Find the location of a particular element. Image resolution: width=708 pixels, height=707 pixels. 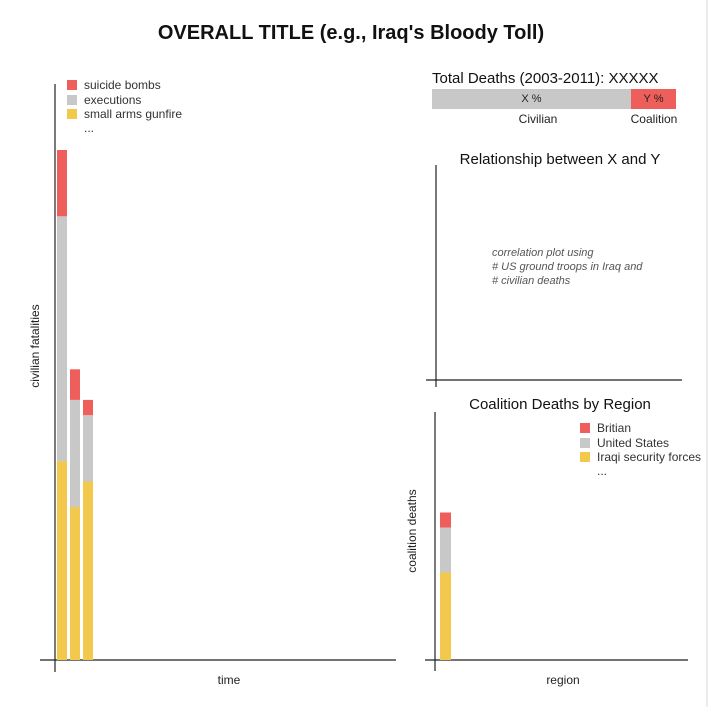

y-axis-label-coalition-deaths: coalition deaths is located at coordinates (412, 531).